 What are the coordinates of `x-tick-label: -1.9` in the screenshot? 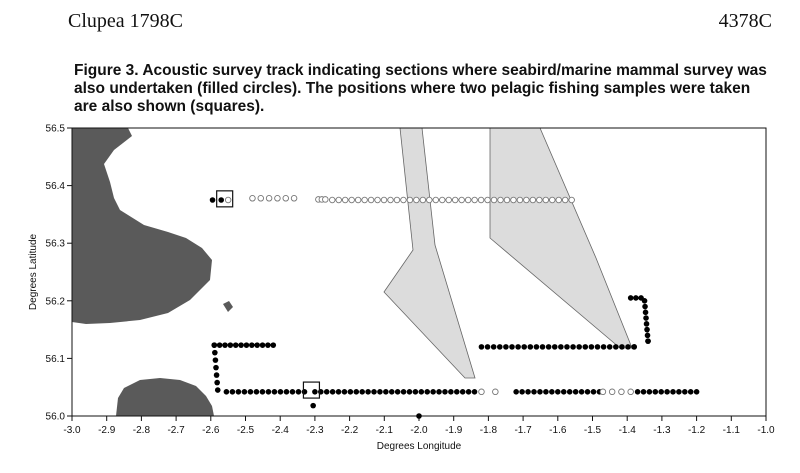 It's located at (454, 430).